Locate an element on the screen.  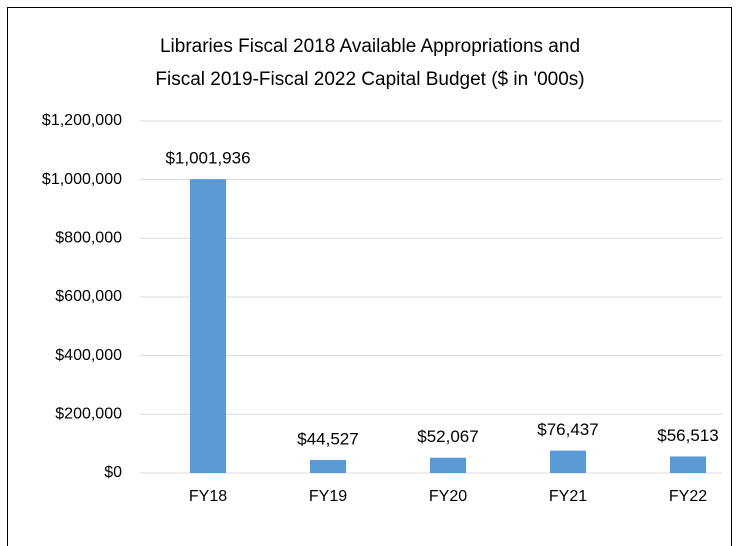
y-tick-label: $400,000 is located at coordinates (88, 355).